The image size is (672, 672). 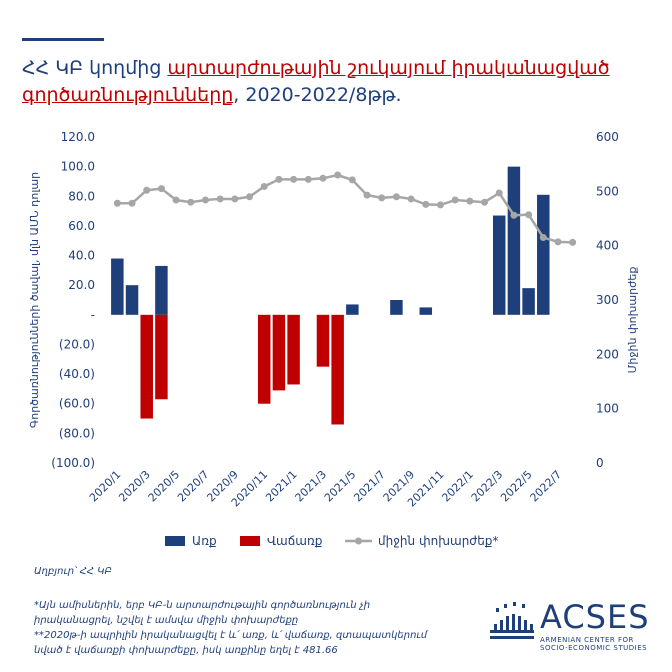 What do you see at coordinates (77, 433) in the screenshot?
I see `left-tick-label: (80.0)` at bounding box center [77, 433].